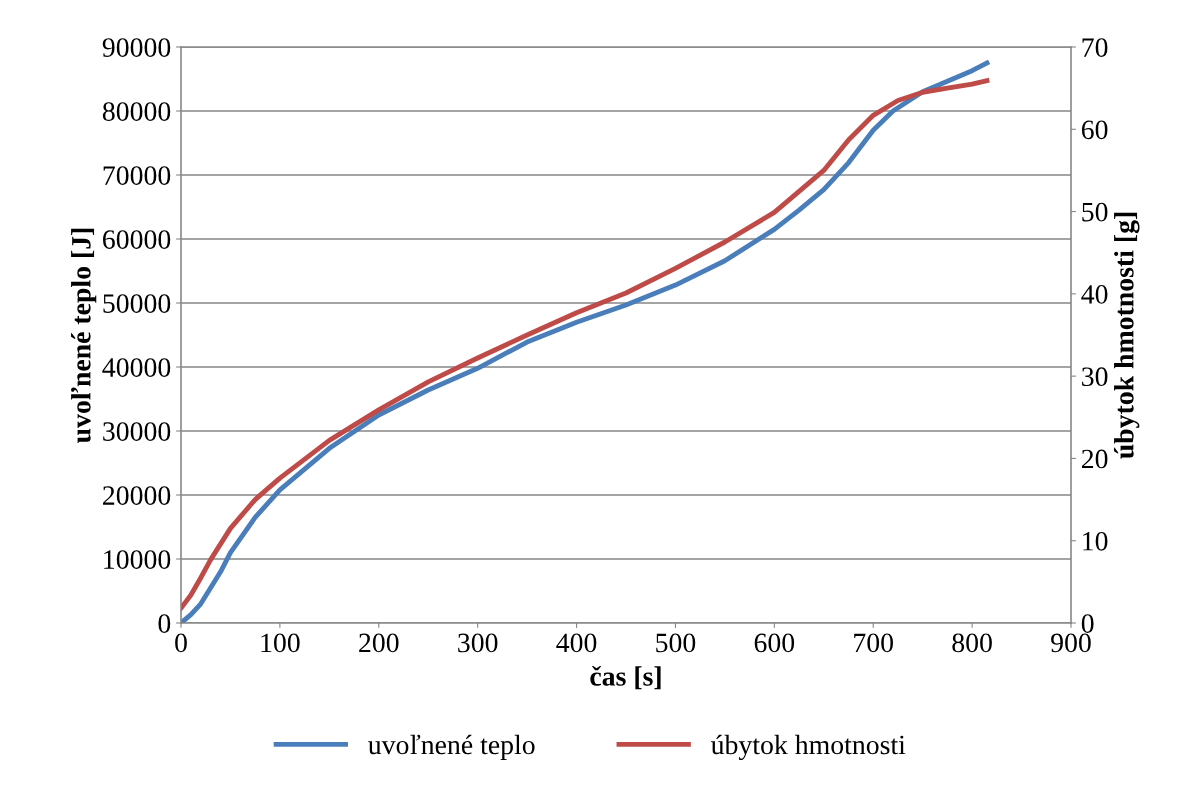 The height and width of the screenshot is (789, 1182). Describe the element at coordinates (451, 747) in the screenshot. I see `legend-label: uvoľnené teplo` at that location.